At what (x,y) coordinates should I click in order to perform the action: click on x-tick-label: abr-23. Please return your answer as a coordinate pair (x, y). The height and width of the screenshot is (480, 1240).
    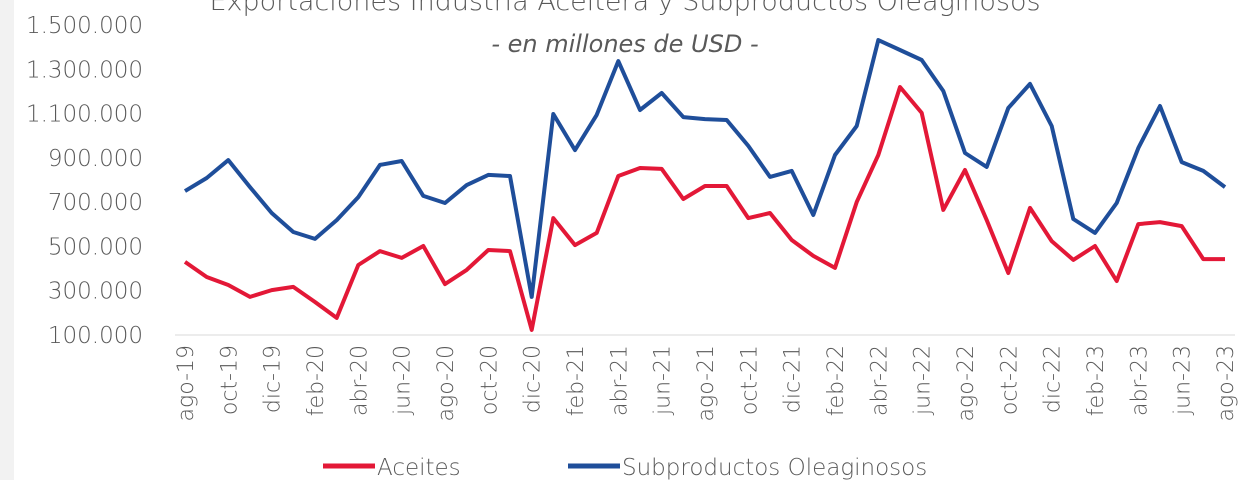
    Looking at the image, I should click on (1139, 380).